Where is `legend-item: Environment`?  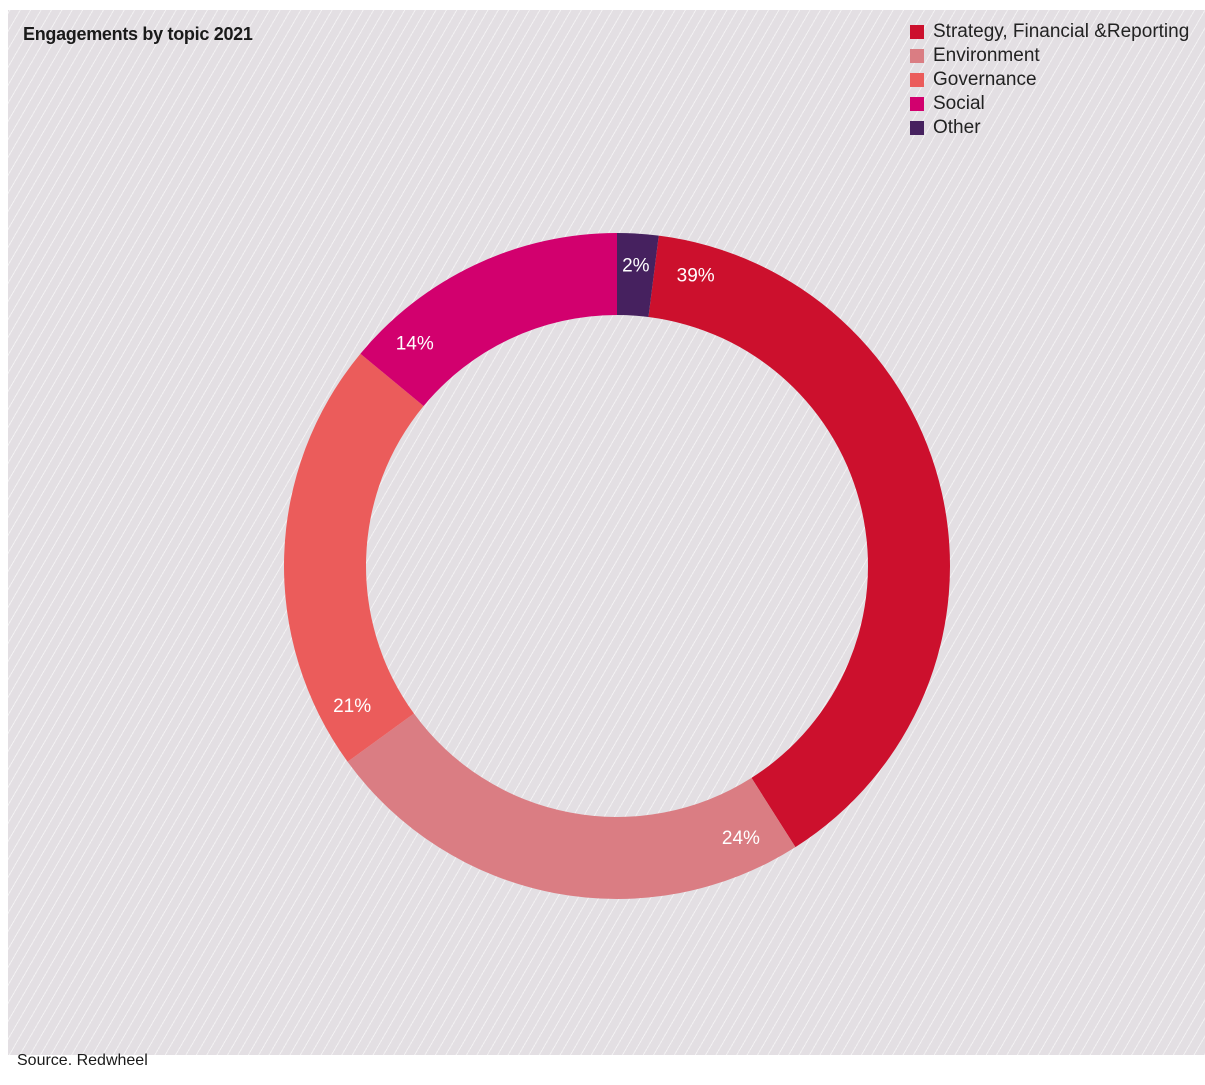 legend-item: Environment is located at coordinates (1057, 56).